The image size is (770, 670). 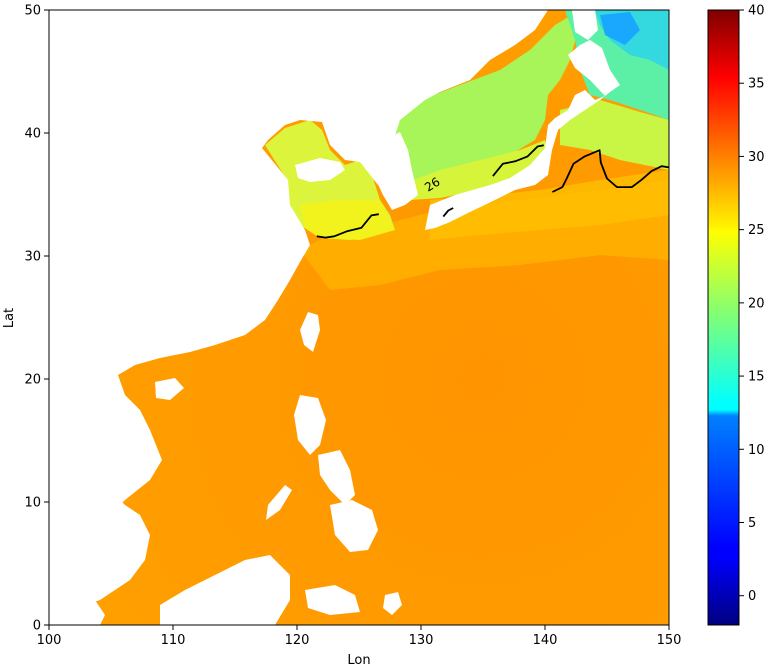 I want to click on x-tick-label: 140, so click(x=545, y=640).